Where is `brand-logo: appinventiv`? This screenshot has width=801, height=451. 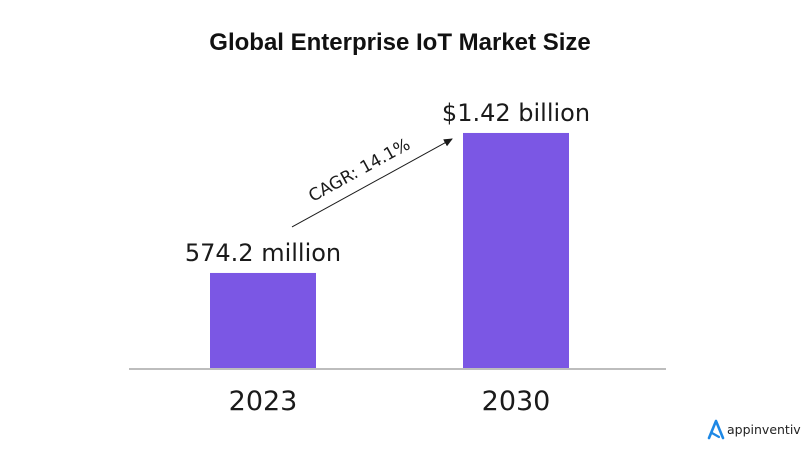
brand-logo: appinventiv is located at coordinates (754, 429).